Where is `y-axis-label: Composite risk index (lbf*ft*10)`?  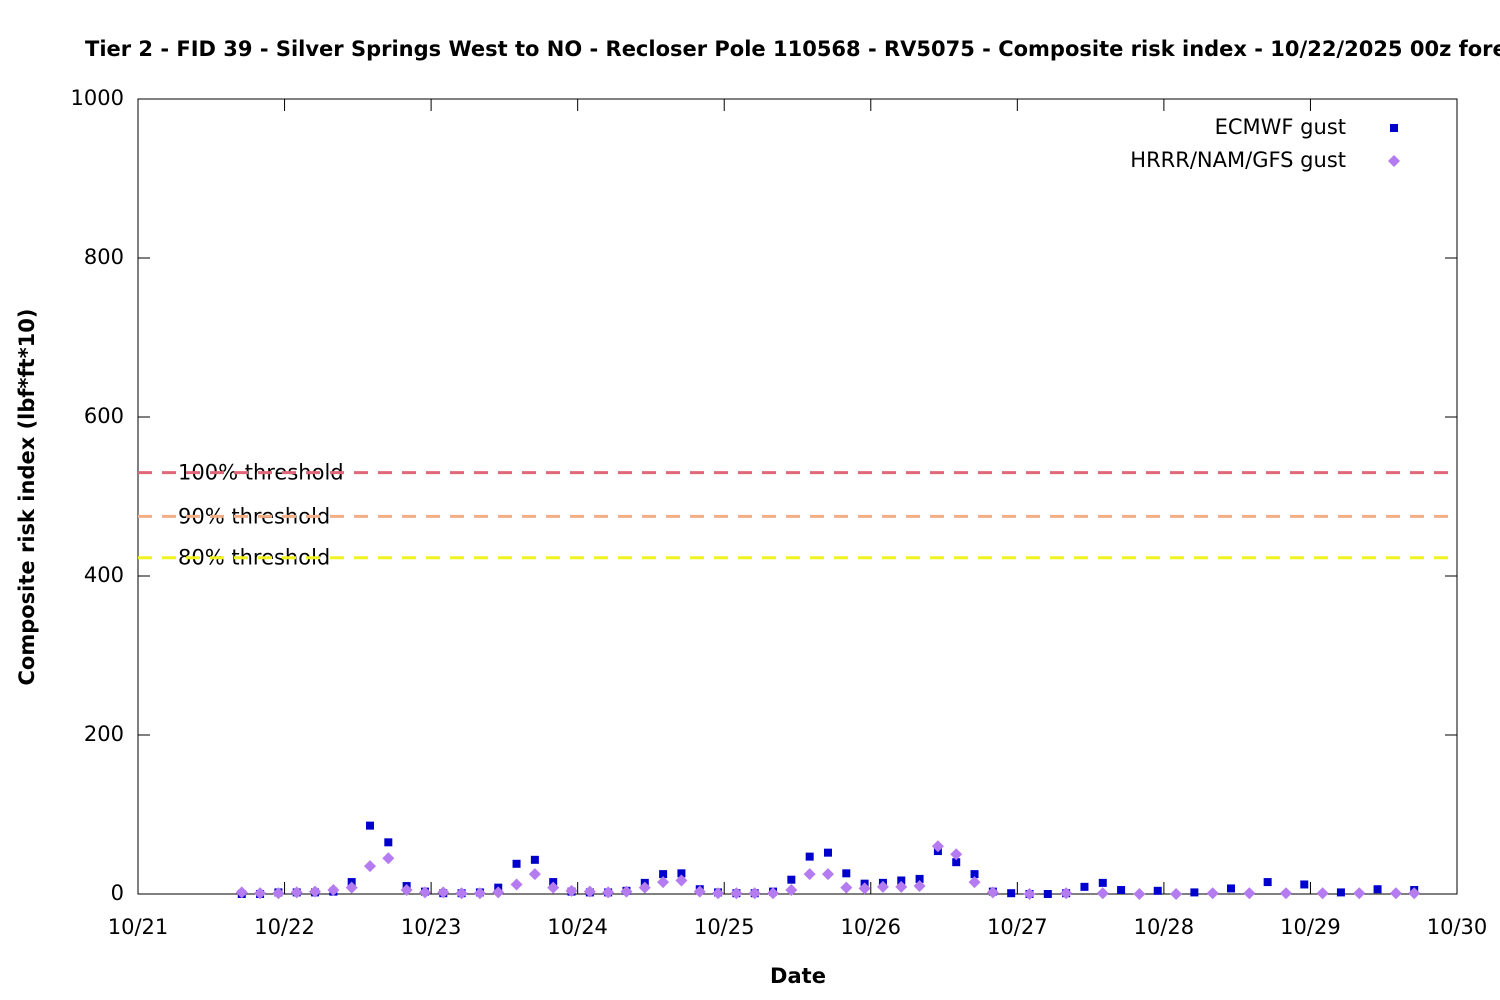
y-axis-label: Composite risk index (lbf*ft*10) is located at coordinates (27, 496).